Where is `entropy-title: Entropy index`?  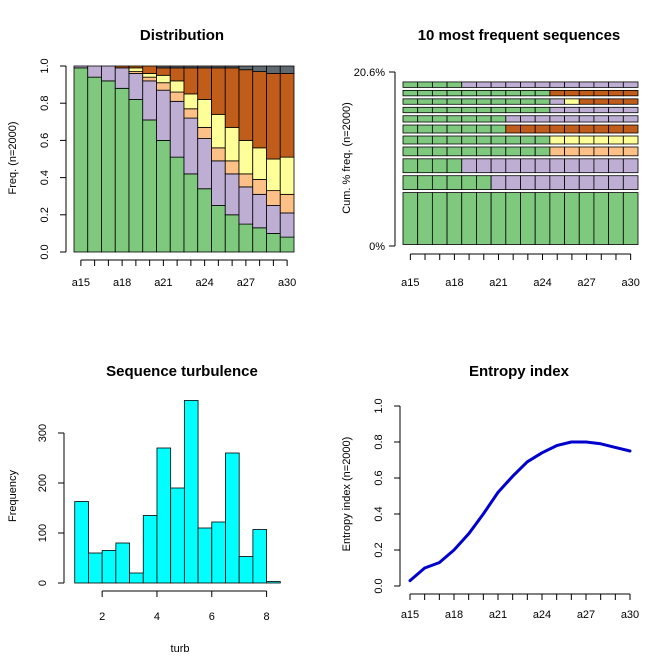
entropy-title: Entropy index is located at coordinates (519, 371).